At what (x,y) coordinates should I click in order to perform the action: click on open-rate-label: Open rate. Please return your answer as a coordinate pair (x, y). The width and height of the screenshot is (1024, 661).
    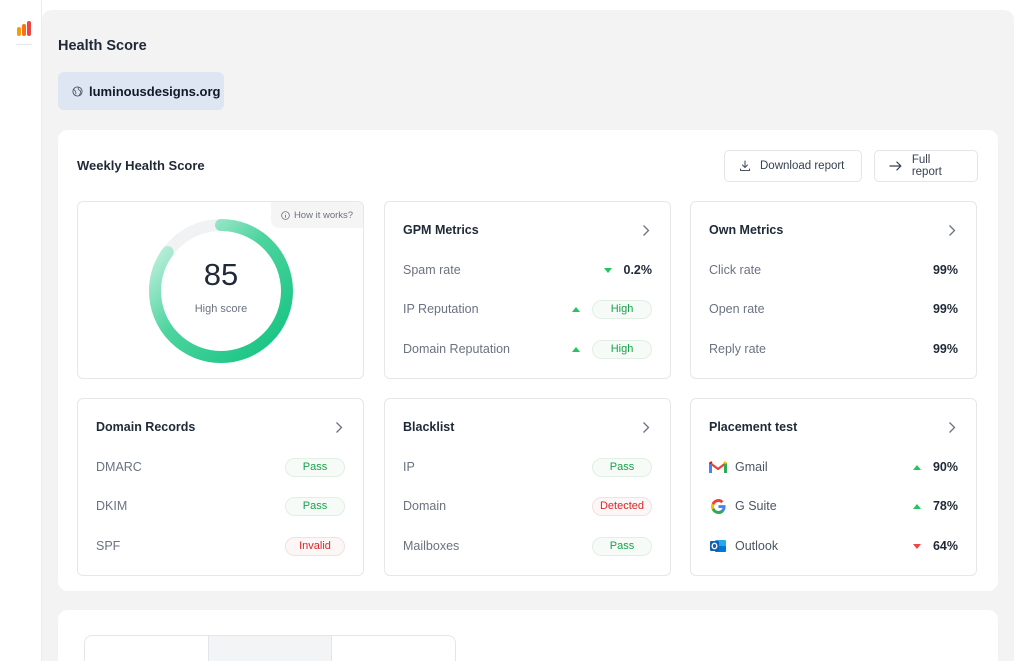
    Looking at the image, I should click on (737, 309).